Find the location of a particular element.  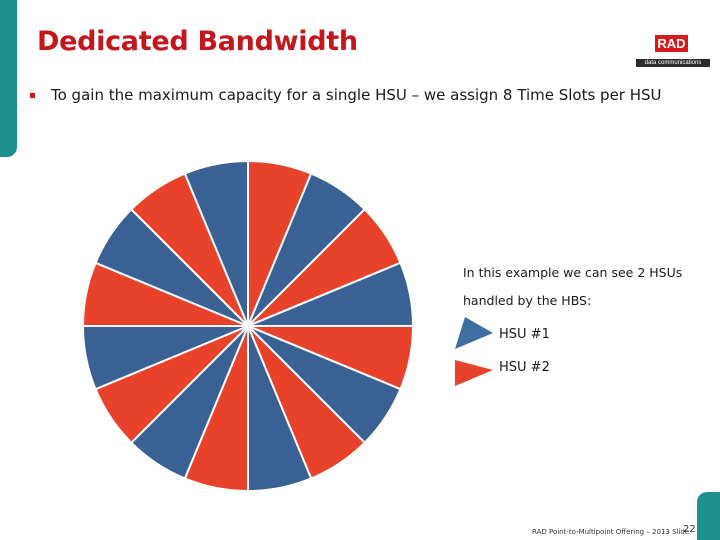

example-note-line1: In this example we can see 2 HSUs is located at coordinates (573, 272).